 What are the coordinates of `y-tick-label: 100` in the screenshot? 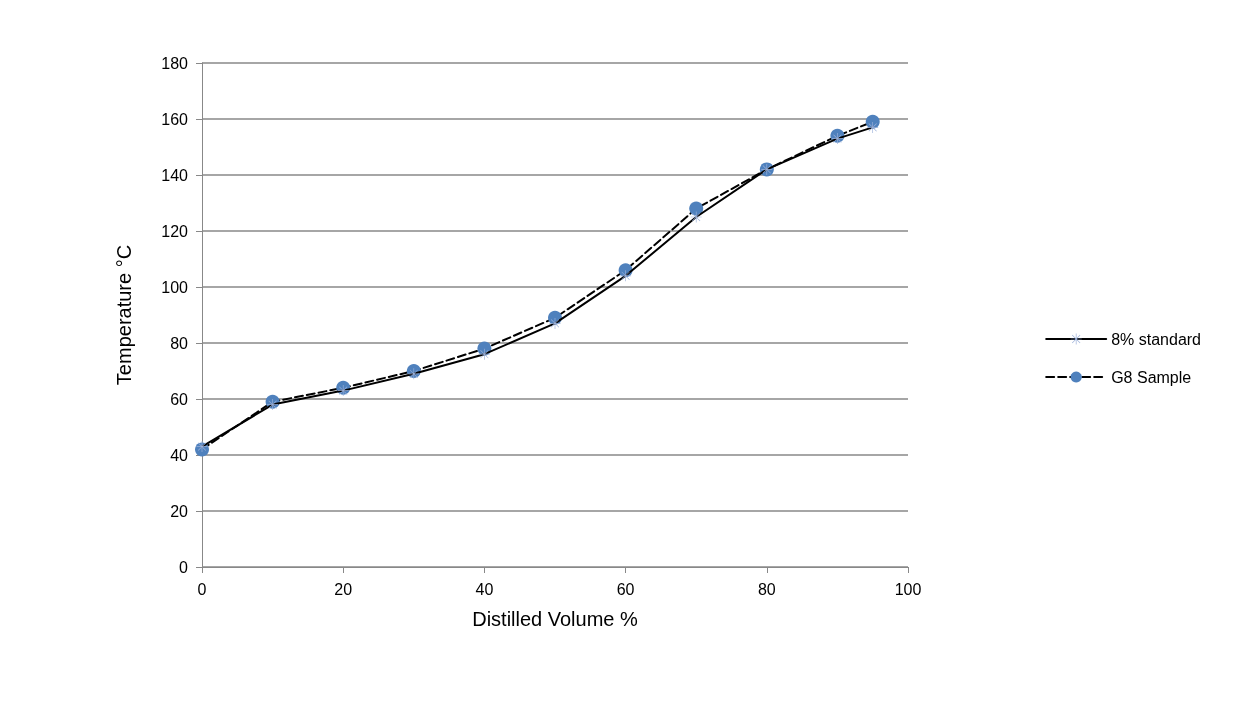 It's located at (175, 287).